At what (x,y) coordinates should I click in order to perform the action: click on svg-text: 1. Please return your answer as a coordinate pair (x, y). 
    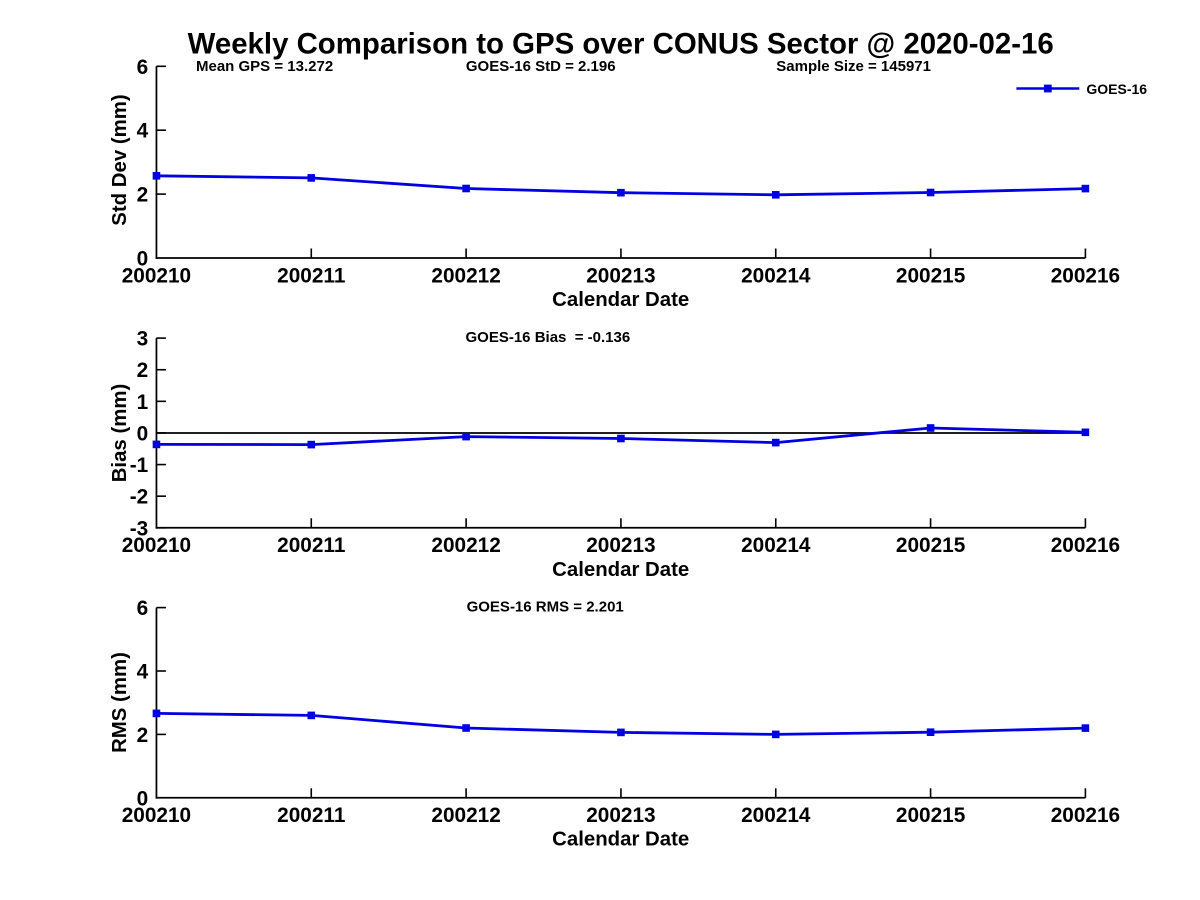
    Looking at the image, I should click on (143, 402).